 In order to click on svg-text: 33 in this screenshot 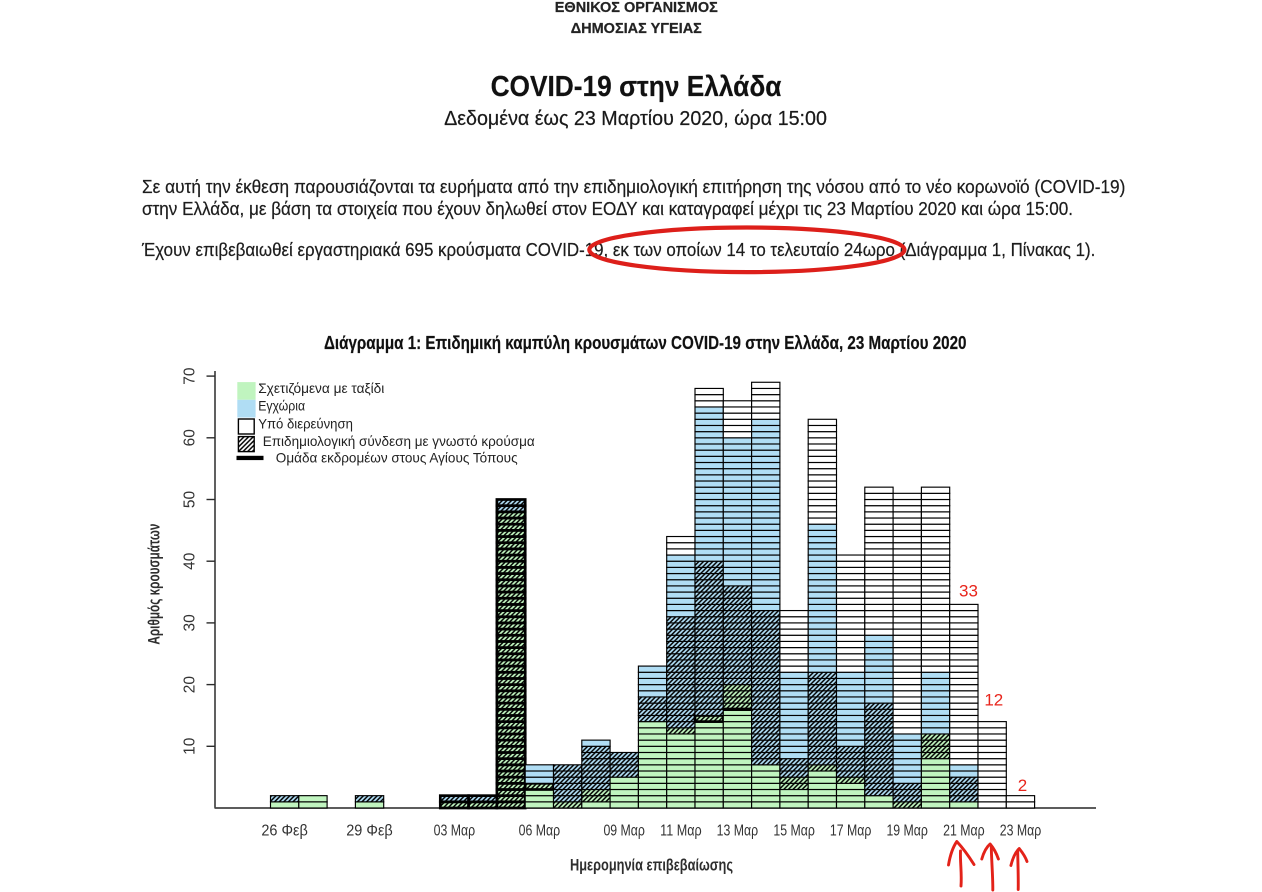, I will do `click(968, 591)`.